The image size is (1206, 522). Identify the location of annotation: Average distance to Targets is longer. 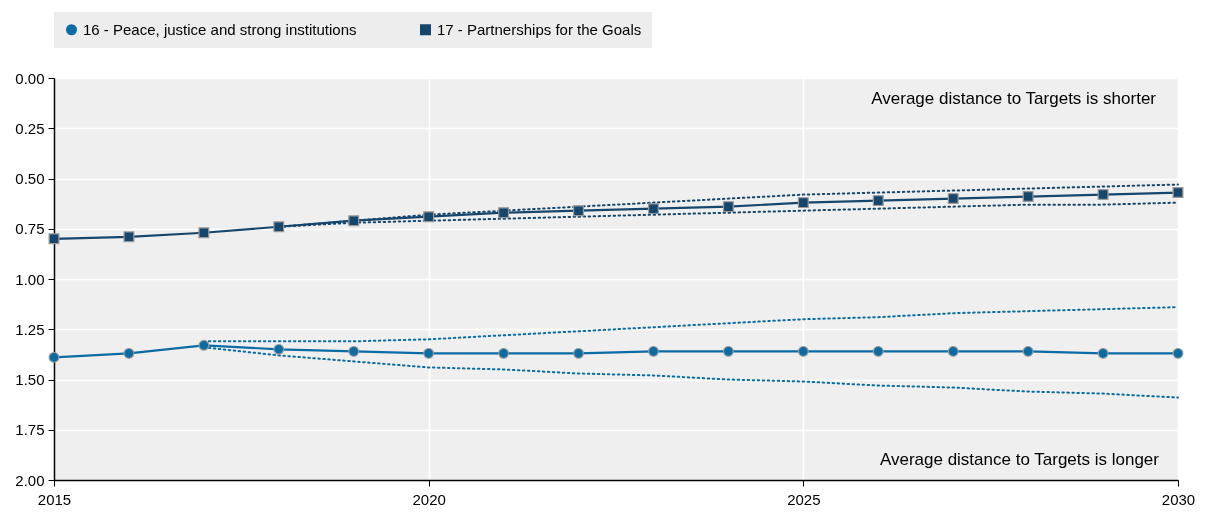
(1019, 459).